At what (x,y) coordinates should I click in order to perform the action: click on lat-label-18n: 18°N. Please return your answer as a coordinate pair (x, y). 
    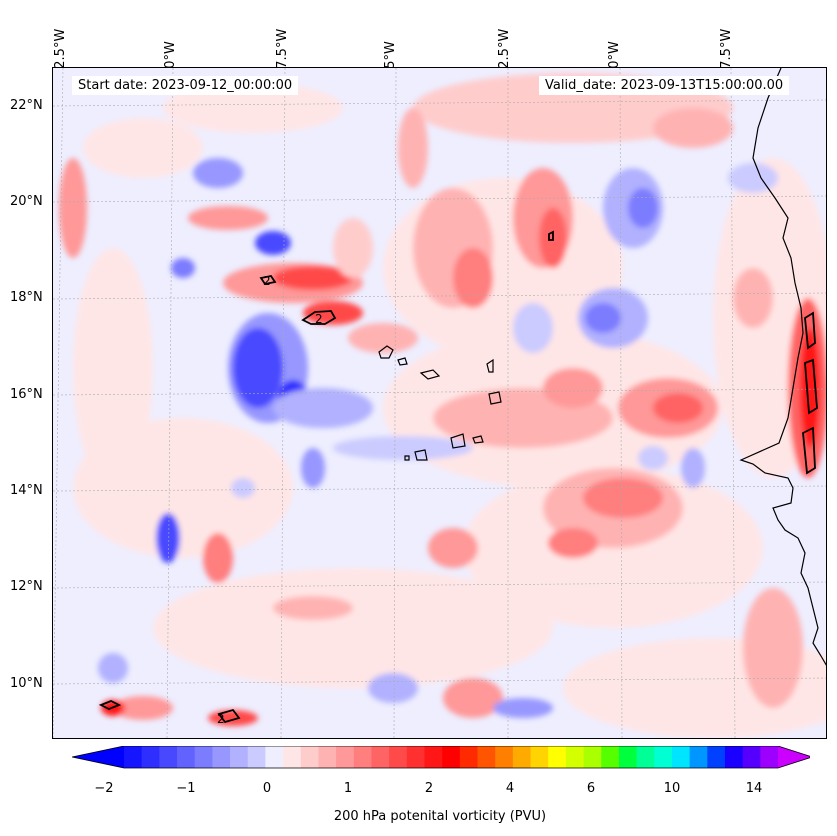
    Looking at the image, I should click on (26, 297).